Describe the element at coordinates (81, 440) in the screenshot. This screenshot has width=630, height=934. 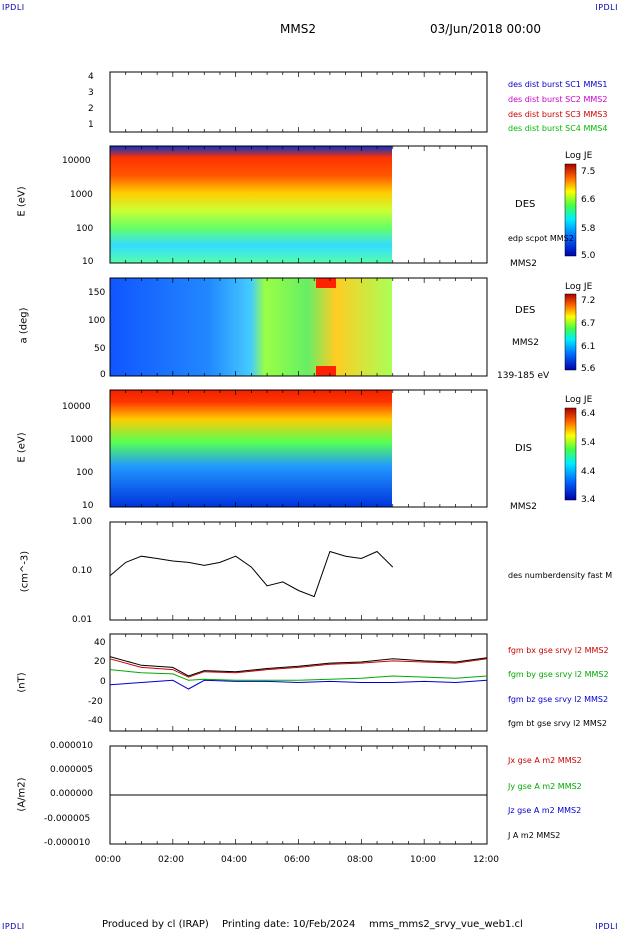
I see `p4-ytick-1000: 1000` at that location.